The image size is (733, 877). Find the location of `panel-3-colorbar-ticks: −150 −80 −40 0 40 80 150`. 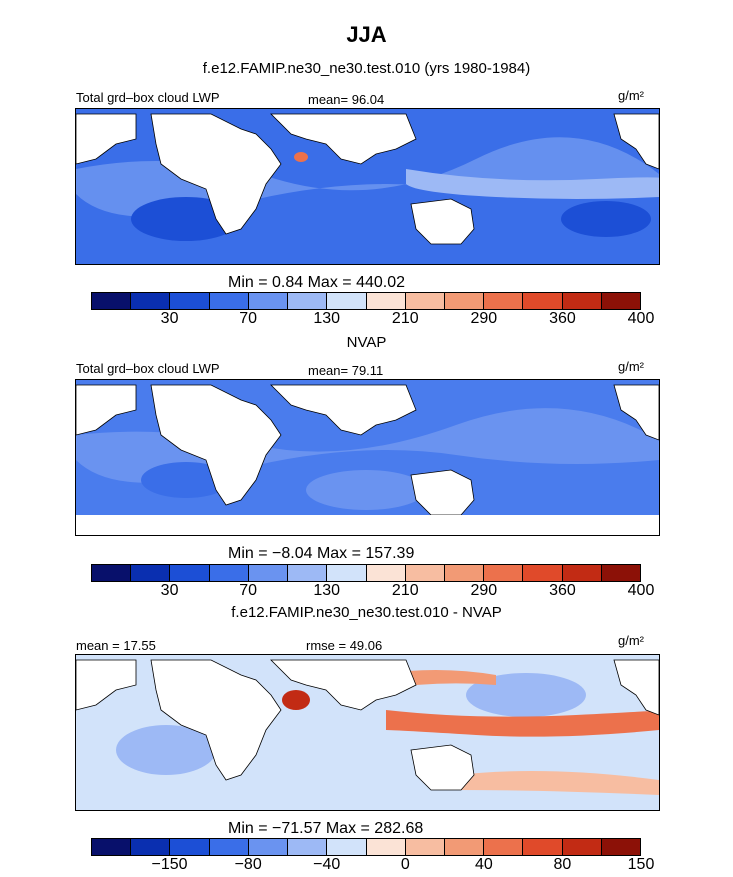

panel-3-colorbar-ticks: −150 −80 −40 0 40 80 150 is located at coordinates (373, 865).